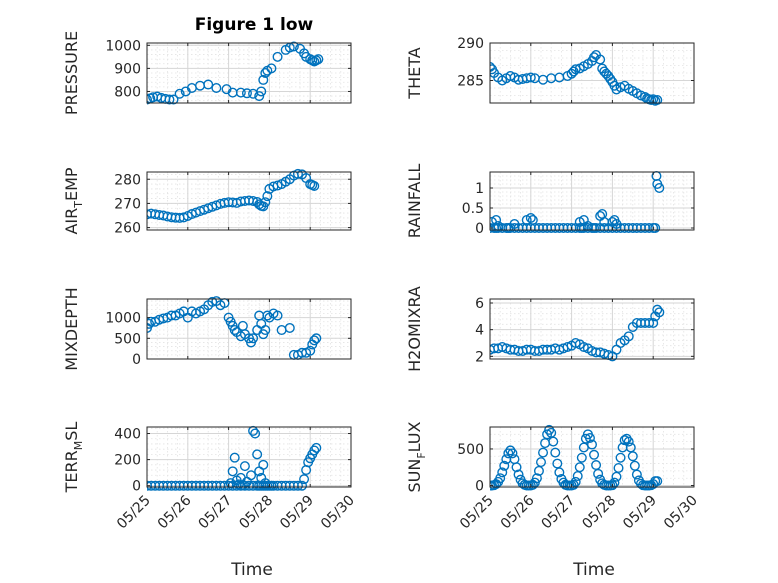 Image resolution: width=778 pixels, height=583 pixels. I want to click on y-tick-label: 280, so click(127, 180).